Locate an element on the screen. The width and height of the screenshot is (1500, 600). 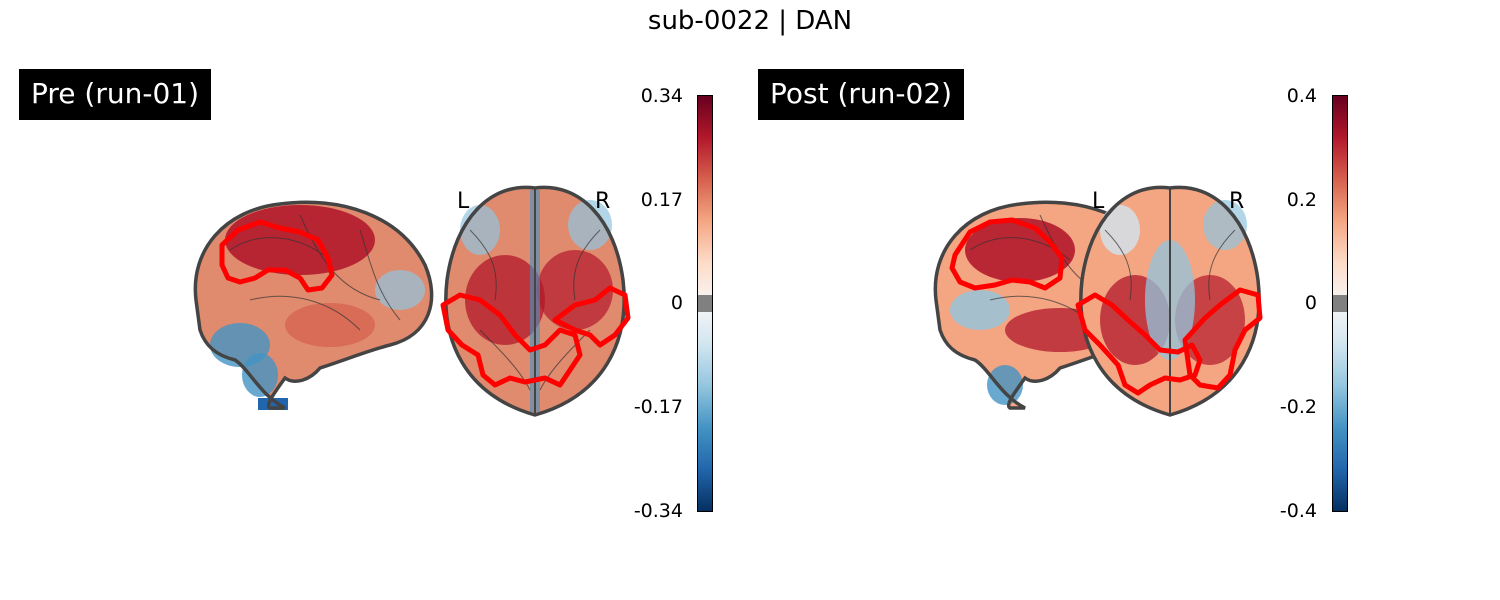
network-outline-sagittal-pre is located at coordinates (277, 256).